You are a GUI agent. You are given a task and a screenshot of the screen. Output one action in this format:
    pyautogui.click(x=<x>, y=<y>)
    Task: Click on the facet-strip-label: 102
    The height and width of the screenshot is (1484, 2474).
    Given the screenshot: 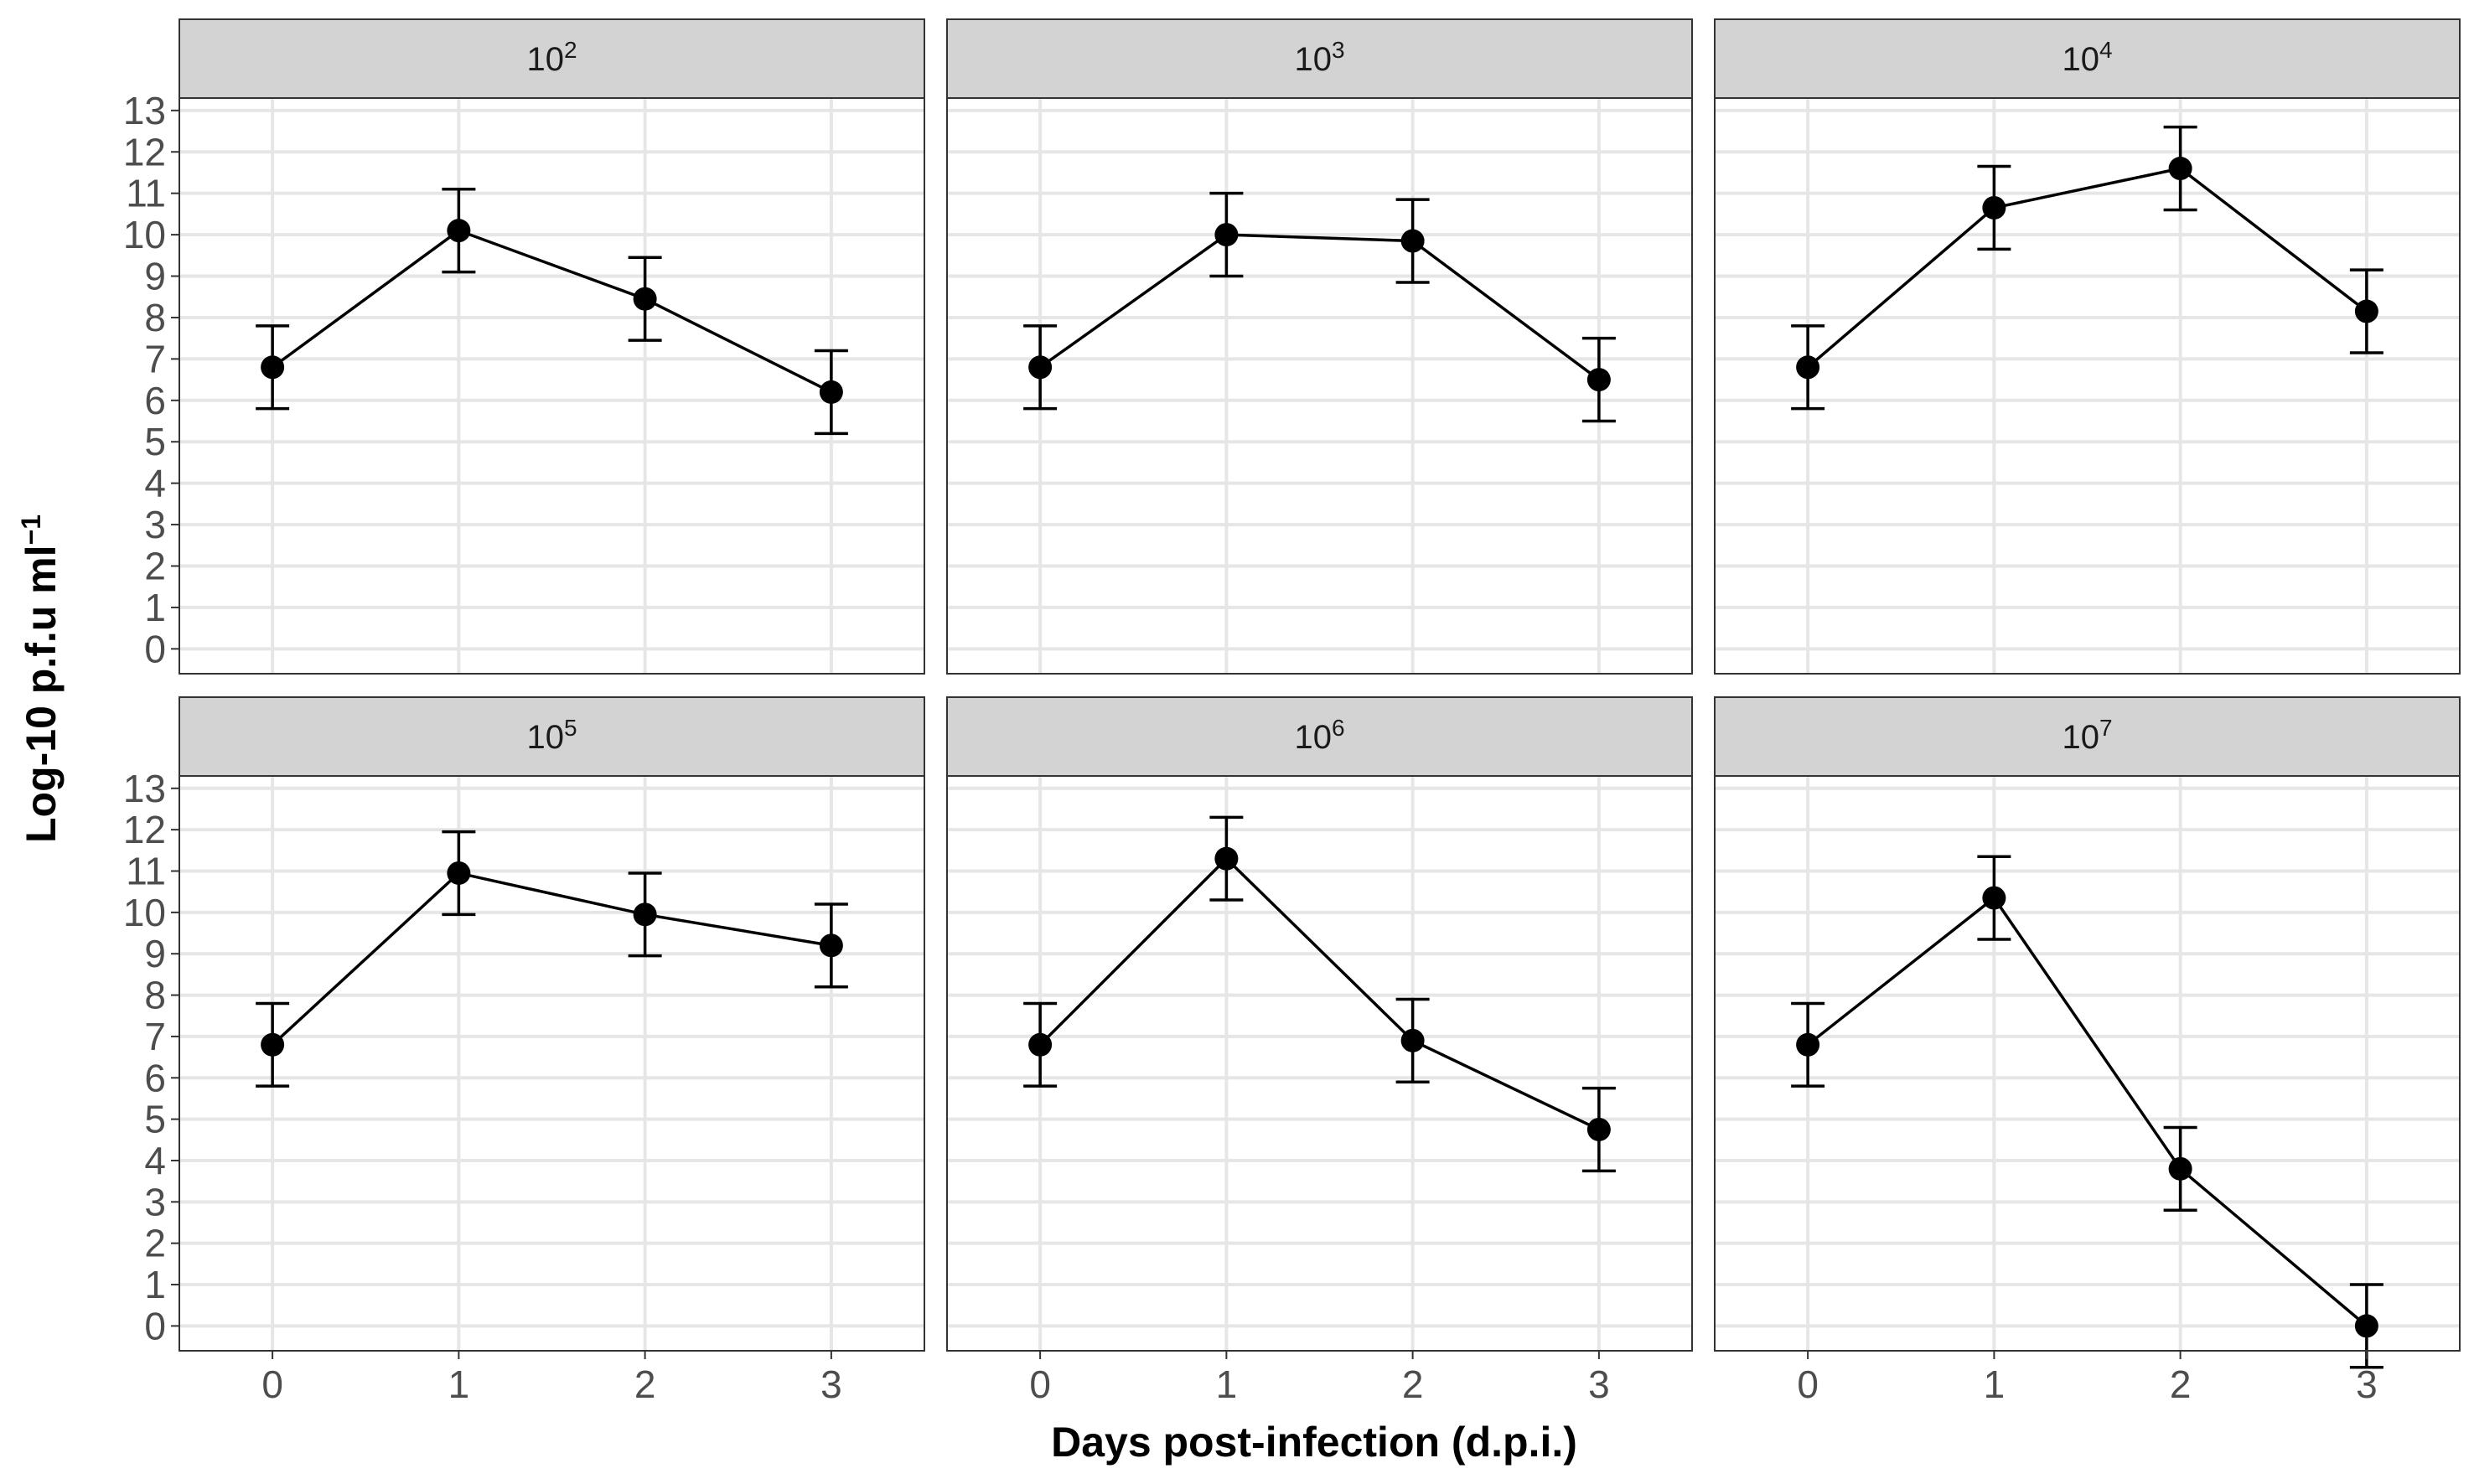 What is the action you would take?
    pyautogui.click(x=551, y=58)
    